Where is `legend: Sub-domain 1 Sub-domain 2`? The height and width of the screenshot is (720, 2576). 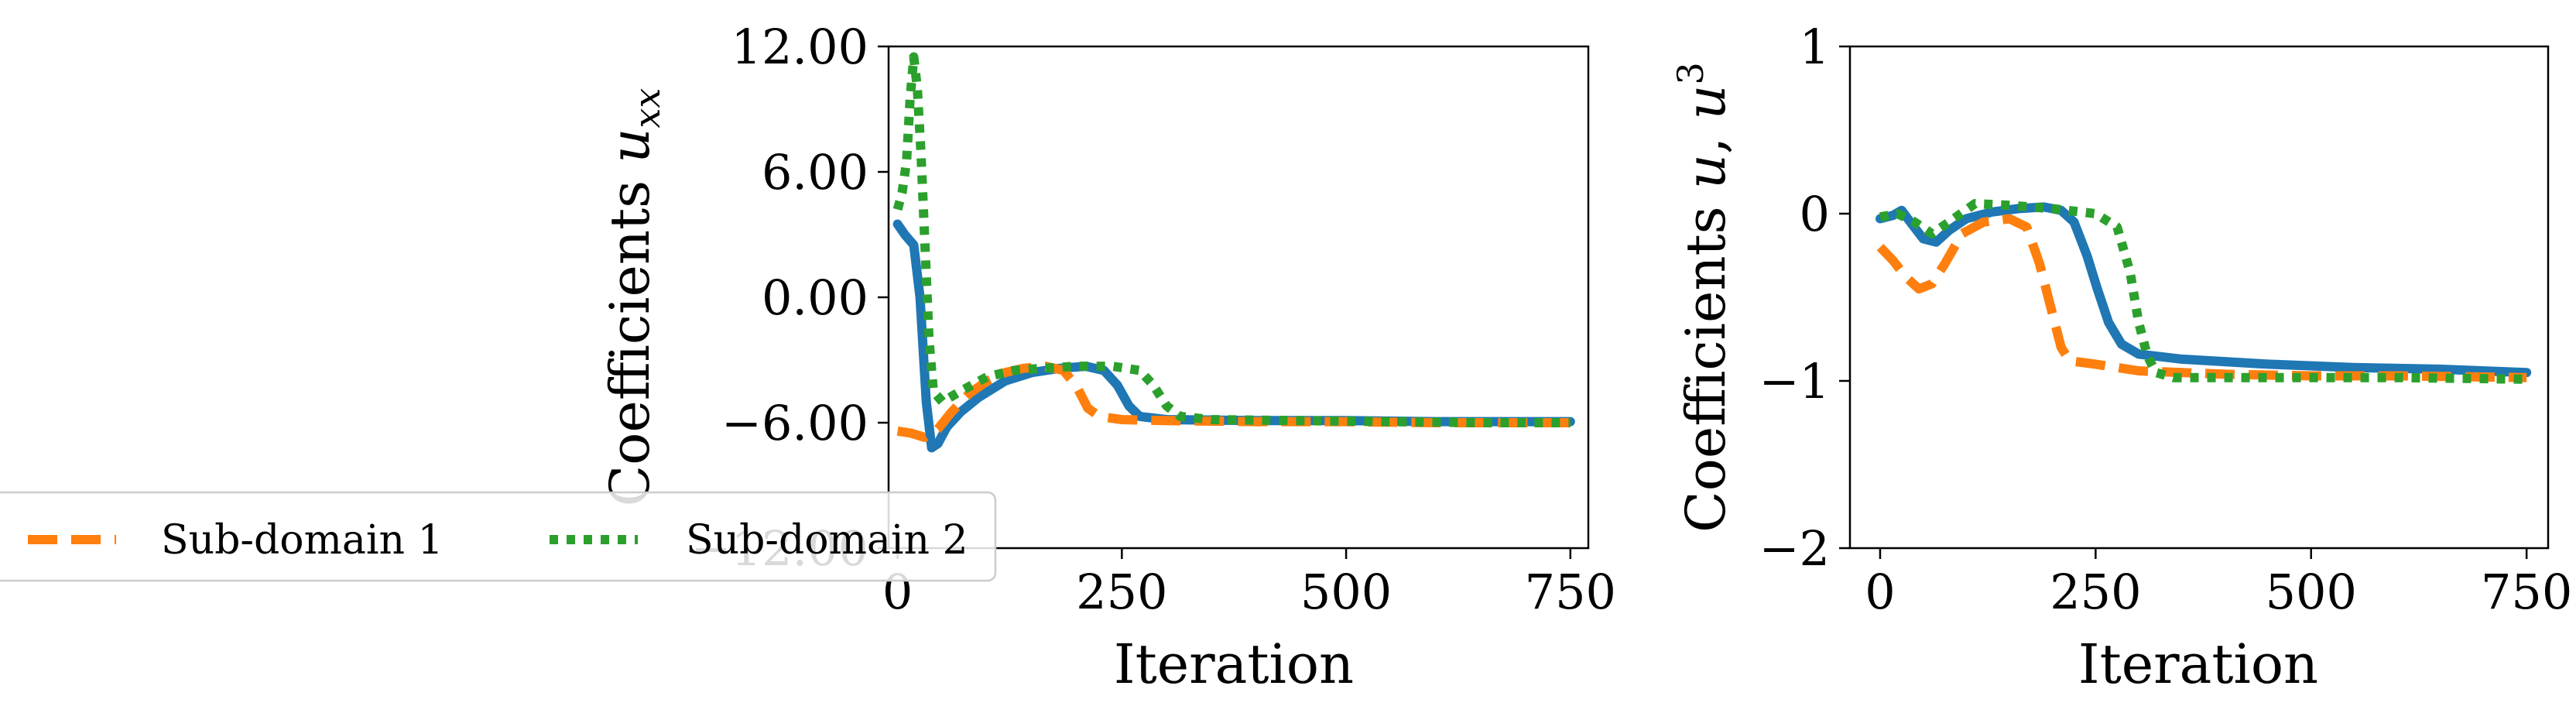 legend: Sub-domain 1 Sub-domain 2 is located at coordinates (498, 536).